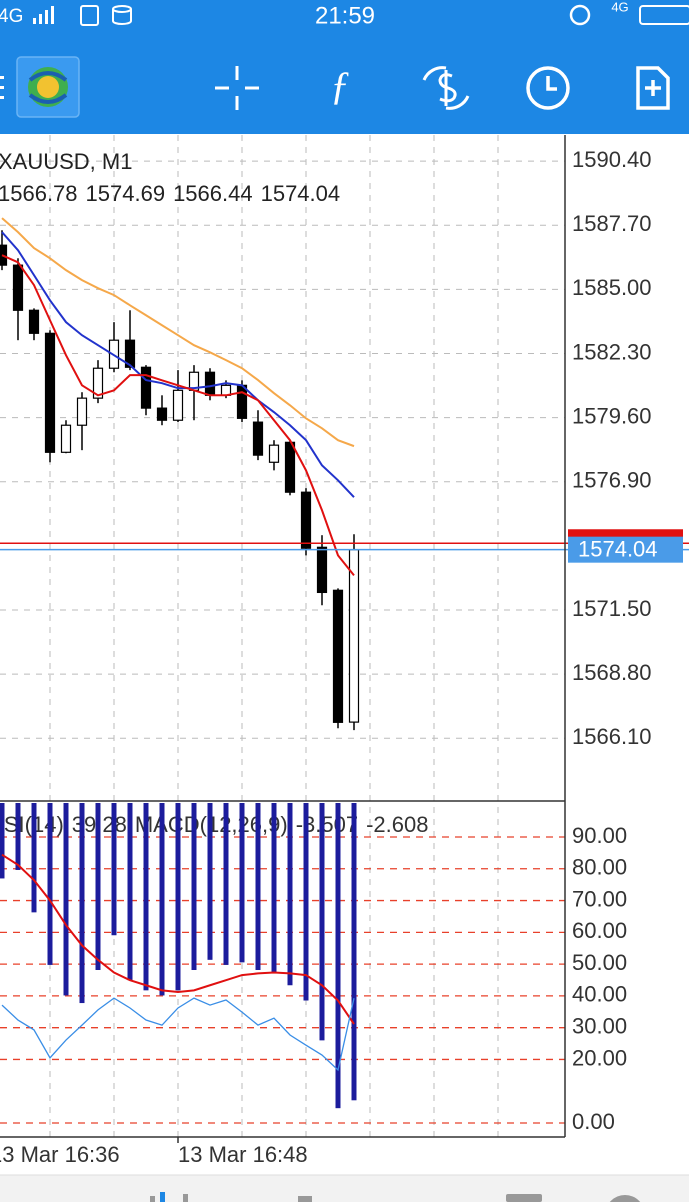 The image size is (689, 1202). I want to click on menu-button, so click(2, 87).